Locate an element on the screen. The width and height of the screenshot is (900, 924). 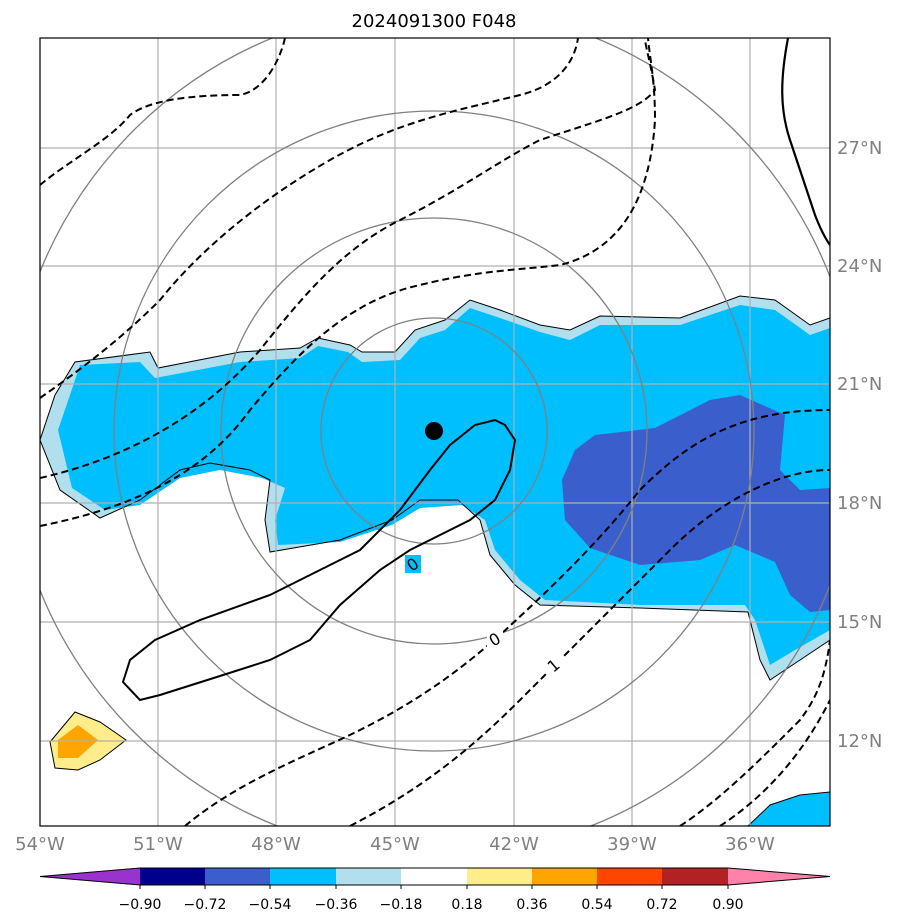
lon-label-48w: 48°W is located at coordinates (276, 844).